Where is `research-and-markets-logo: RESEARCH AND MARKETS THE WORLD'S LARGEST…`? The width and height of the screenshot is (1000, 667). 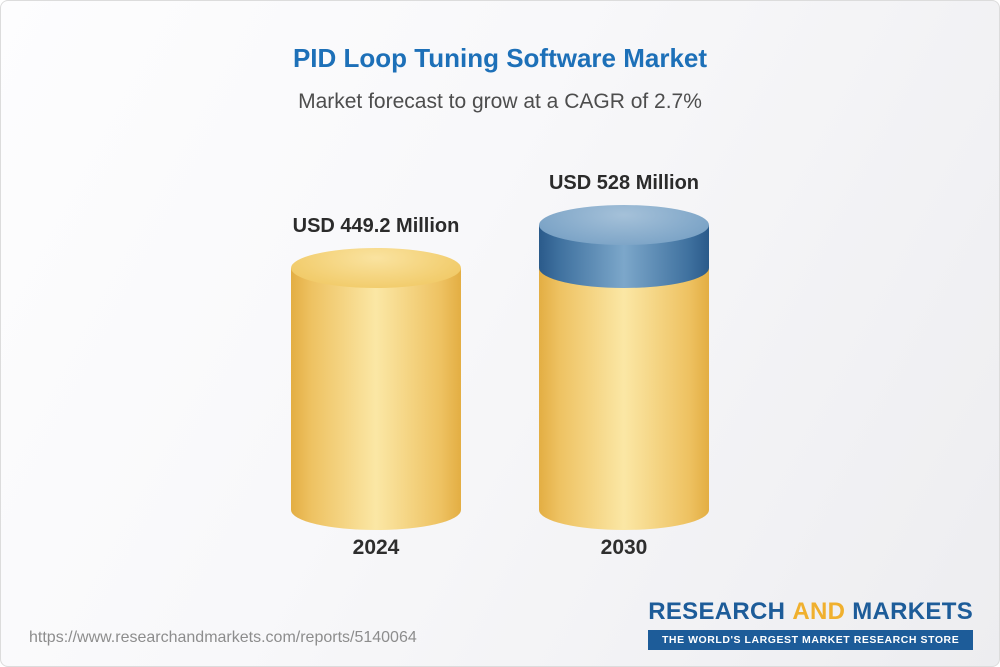 research-and-markets-logo: RESEARCH AND MARKETS THE WORLD'S LARGEST… is located at coordinates (810, 624).